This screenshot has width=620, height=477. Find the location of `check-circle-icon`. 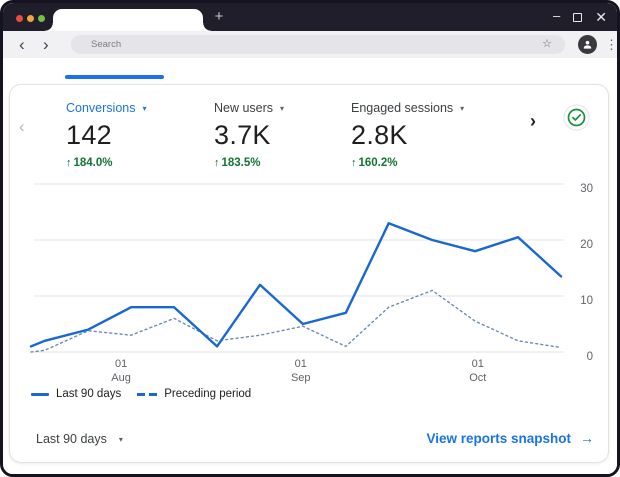

check-circle-icon is located at coordinates (576, 117).